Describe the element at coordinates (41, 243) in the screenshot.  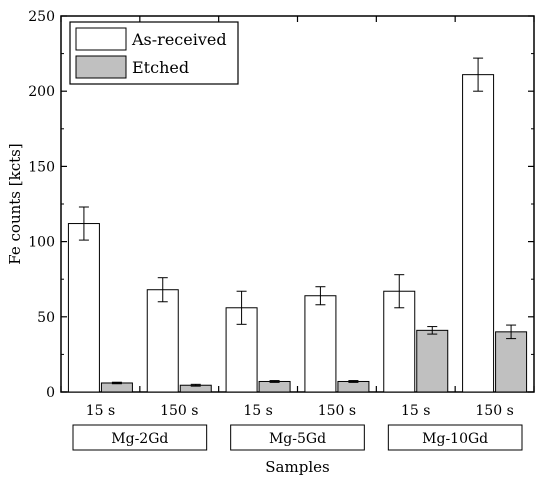
I see `y-tick-label: 100` at that location.